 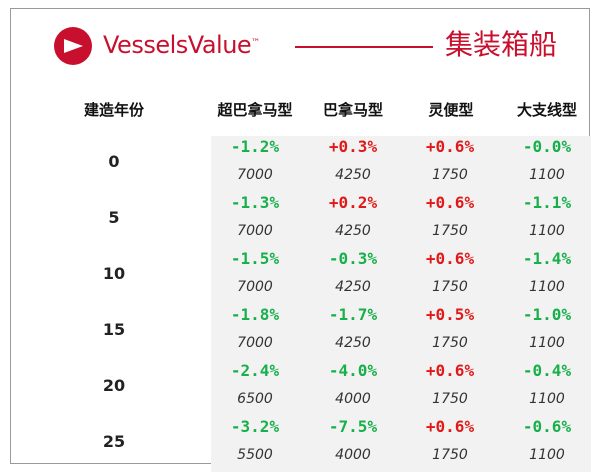 I want to click on build-age-label: 10, so click(x=114, y=273).